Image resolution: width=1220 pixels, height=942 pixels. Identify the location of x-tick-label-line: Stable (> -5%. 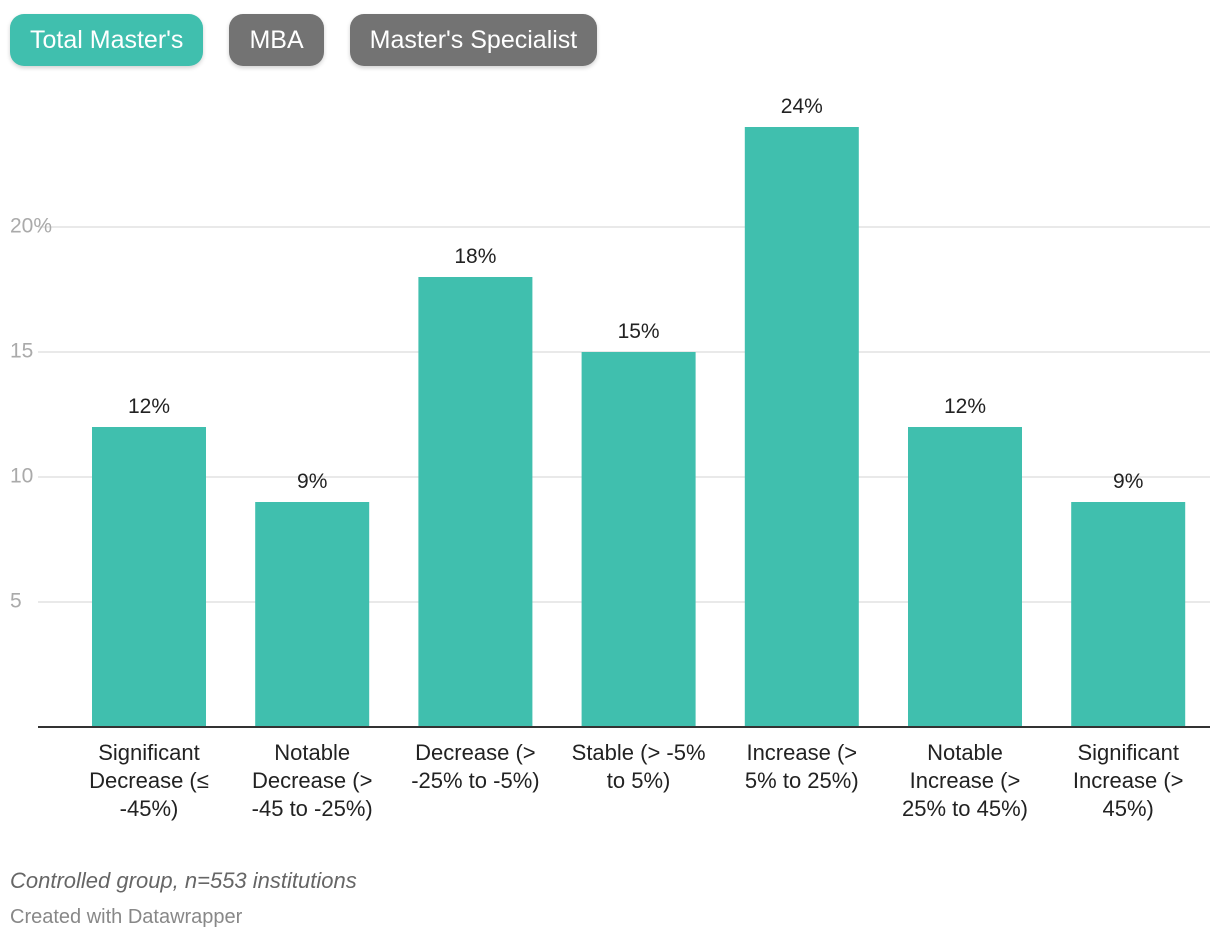
(639, 752).